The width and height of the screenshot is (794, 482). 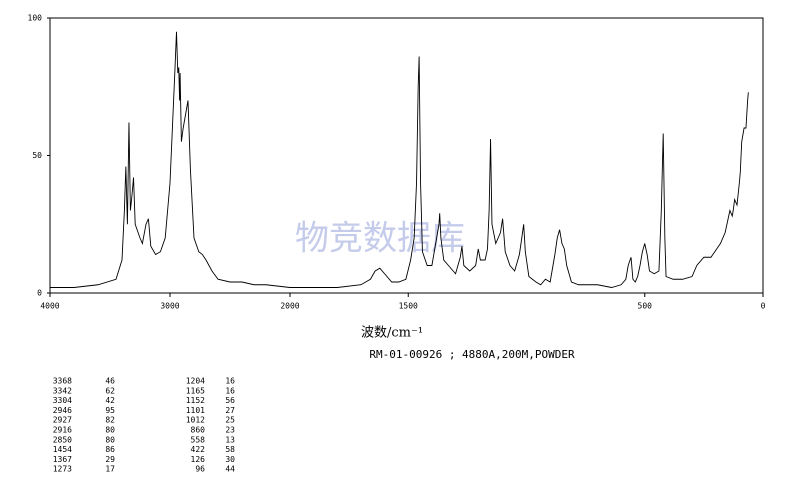 I want to click on peak-wavenumber: 1165, so click(x=195, y=390).